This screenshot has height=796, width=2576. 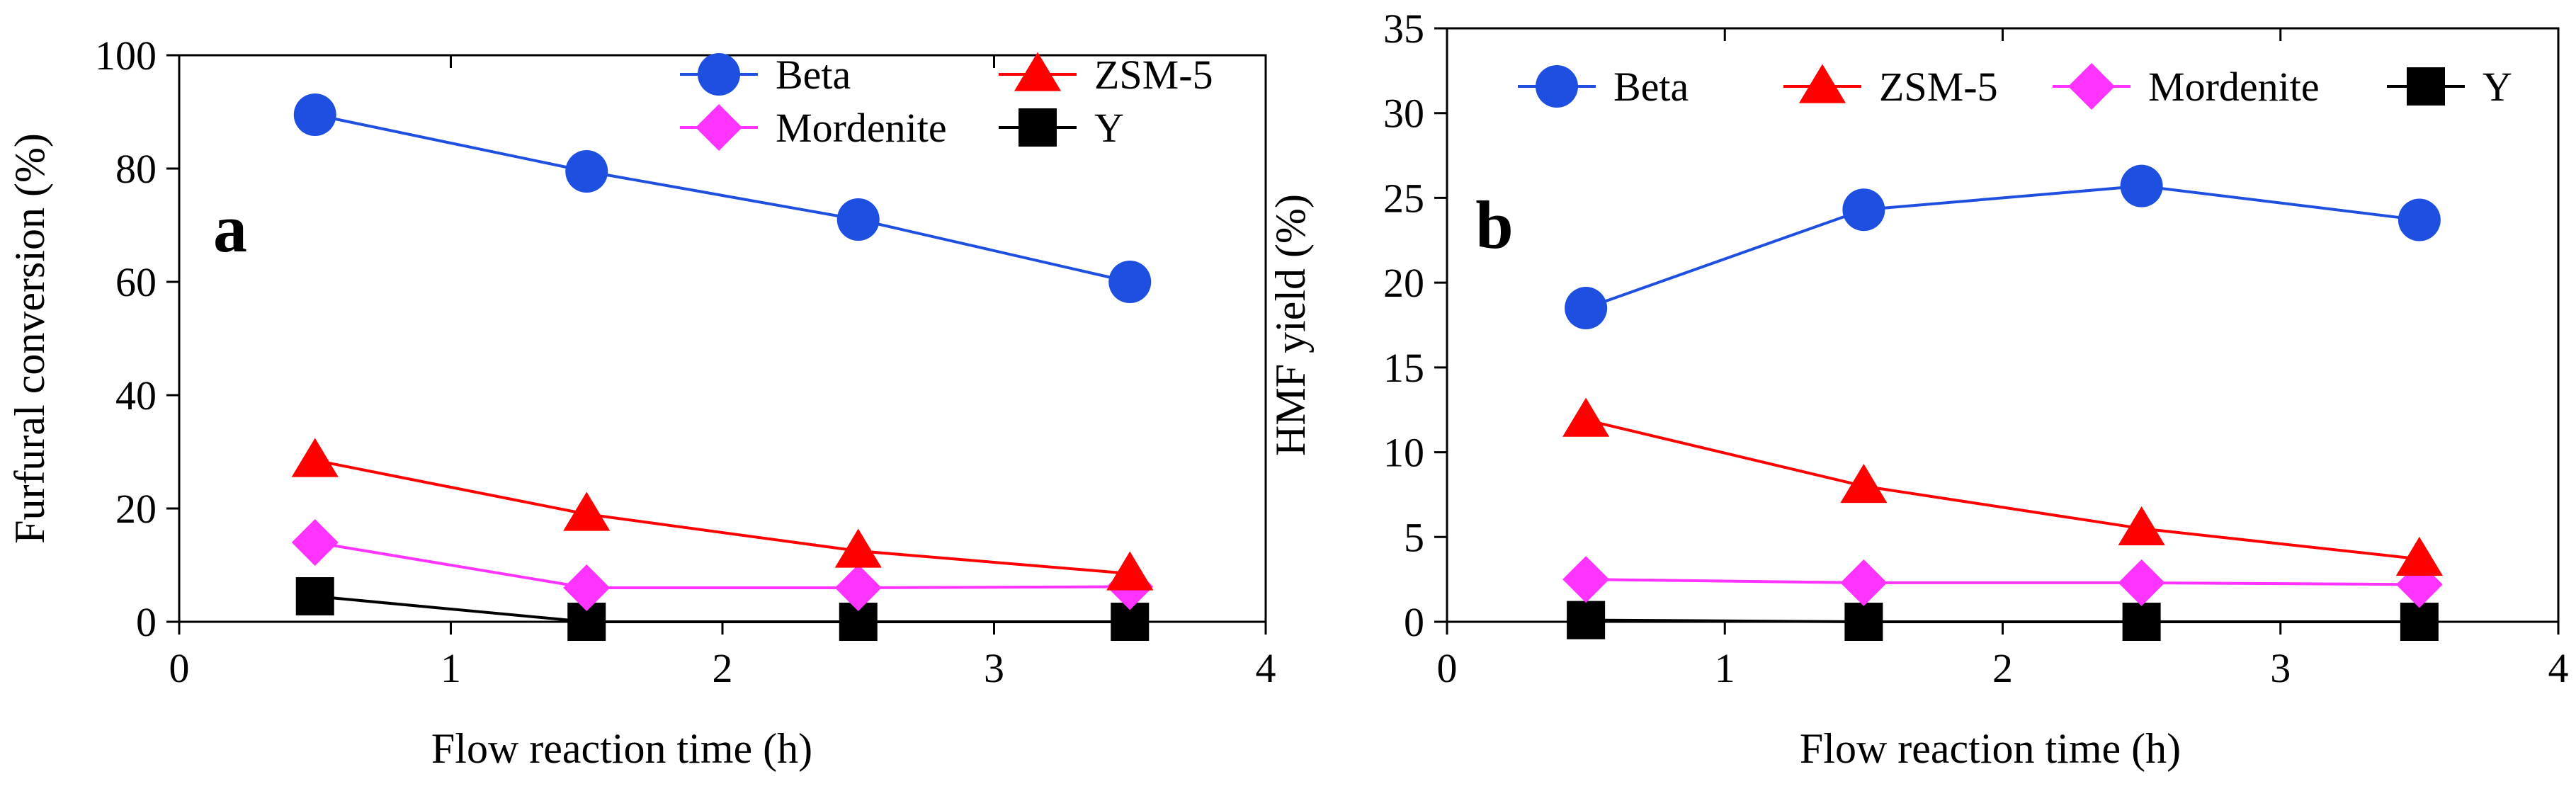 I want to click on y-axis-title: Furfural conversion (%), so click(x=29, y=338).